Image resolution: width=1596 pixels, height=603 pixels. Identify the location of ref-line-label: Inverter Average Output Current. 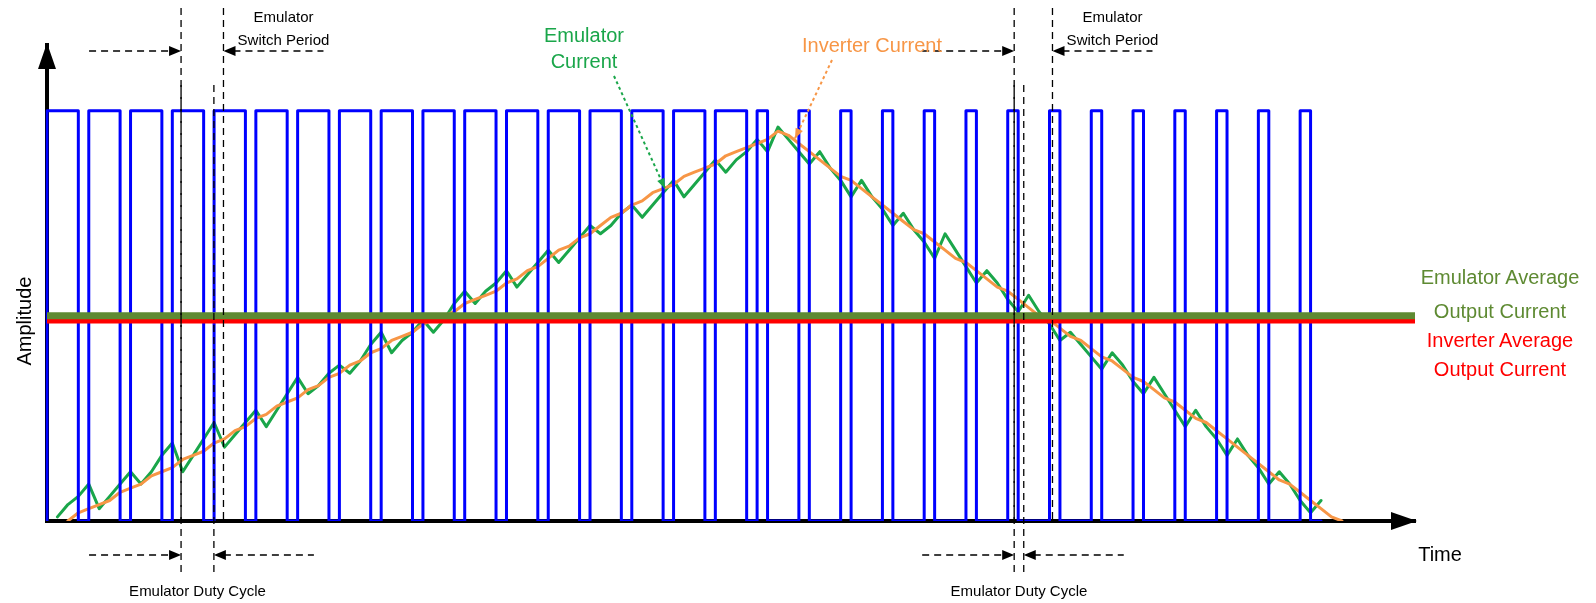
(1500, 355).